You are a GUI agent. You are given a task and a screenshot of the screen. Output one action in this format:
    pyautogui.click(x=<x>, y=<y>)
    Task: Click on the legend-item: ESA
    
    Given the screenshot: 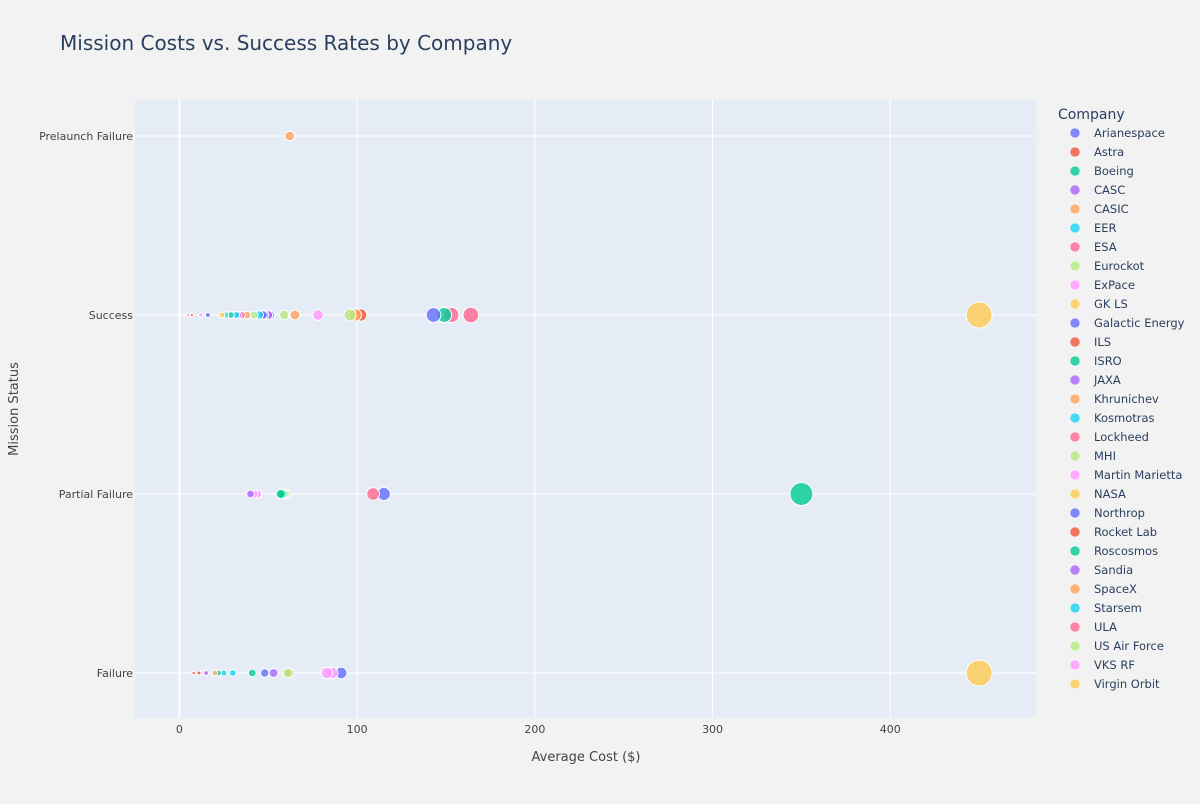 What is the action you would take?
    pyautogui.click(x=1105, y=247)
    